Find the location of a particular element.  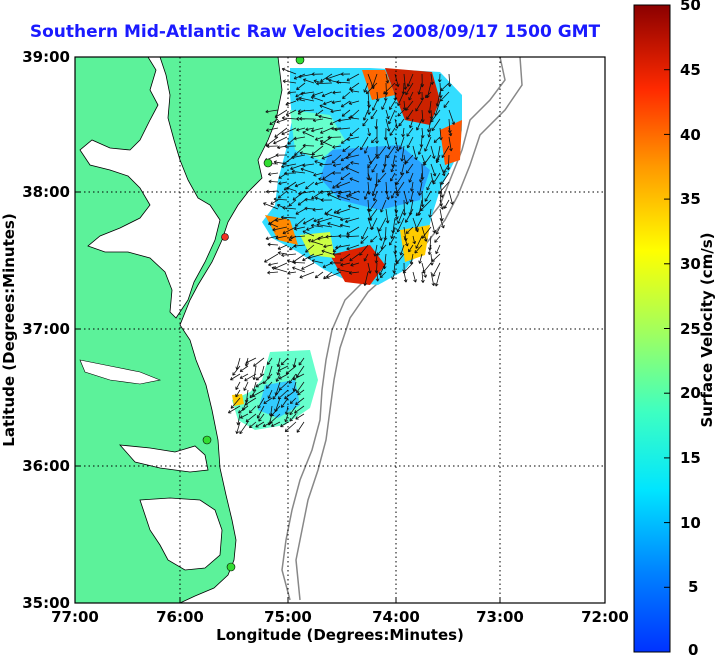

albemarle-sound is located at coordinates (164, 458).